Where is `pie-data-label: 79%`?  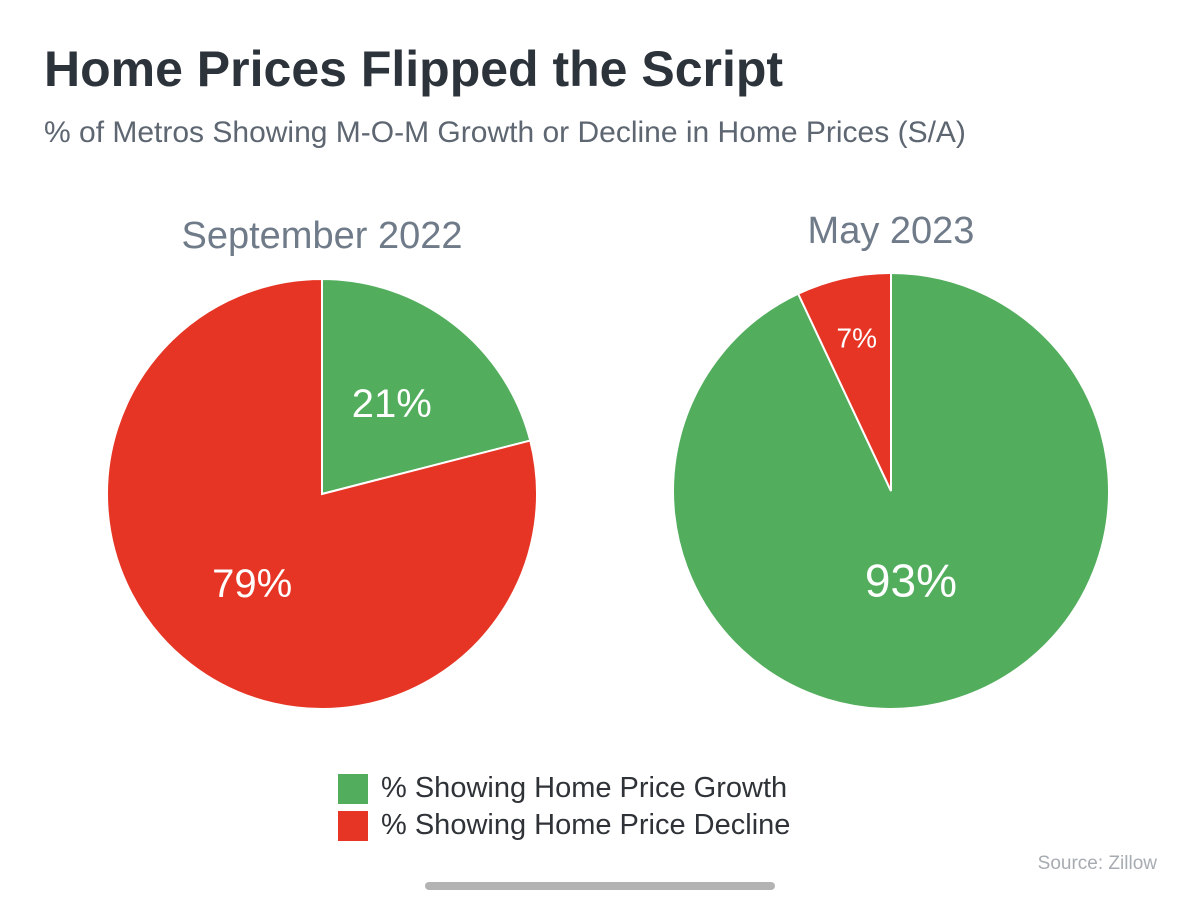 pie-data-label: 79% is located at coordinates (252, 584).